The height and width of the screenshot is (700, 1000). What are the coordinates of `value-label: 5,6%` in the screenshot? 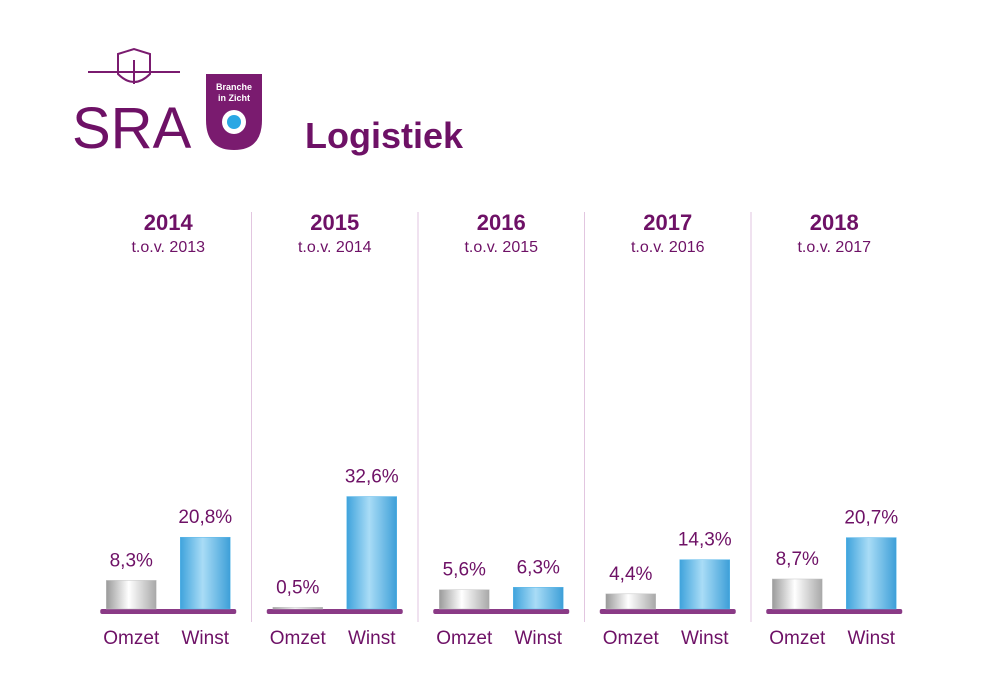 It's located at (464, 570).